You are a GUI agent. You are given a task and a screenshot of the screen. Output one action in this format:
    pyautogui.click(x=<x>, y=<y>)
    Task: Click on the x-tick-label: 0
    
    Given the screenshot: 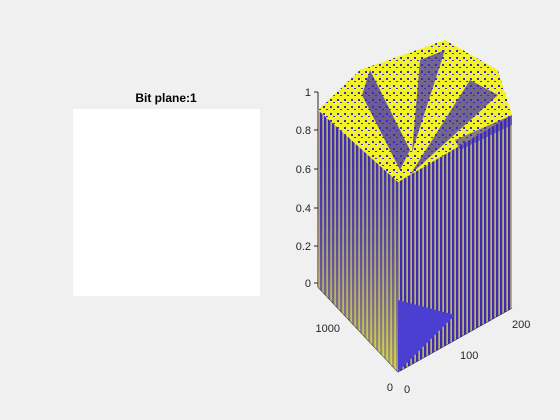 What is the action you would take?
    pyautogui.click(x=407, y=390)
    